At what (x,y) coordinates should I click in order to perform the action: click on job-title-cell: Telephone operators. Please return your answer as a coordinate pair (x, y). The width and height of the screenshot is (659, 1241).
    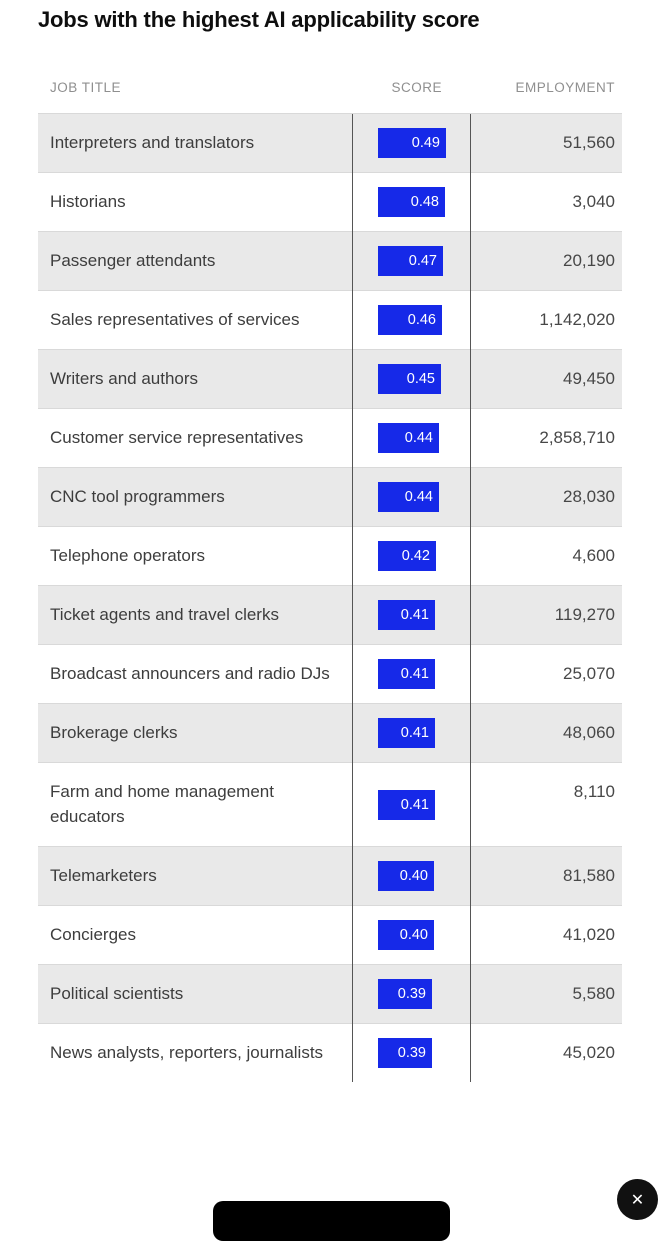
    Looking at the image, I should click on (128, 555).